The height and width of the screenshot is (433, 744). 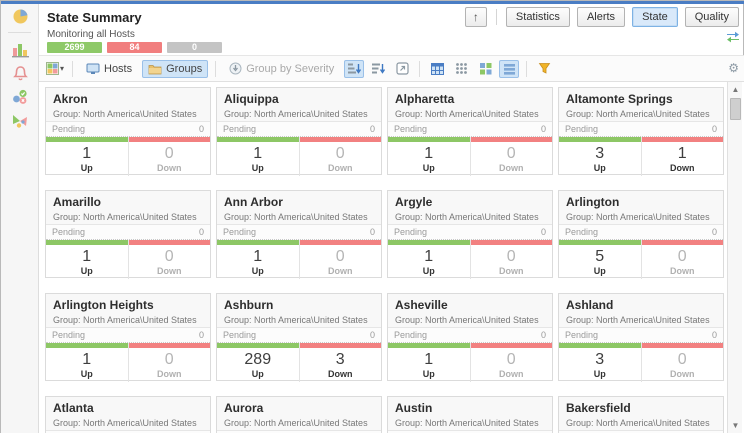 What do you see at coordinates (109, 69) in the screenshot?
I see `hosts-button: Hosts` at bounding box center [109, 69].